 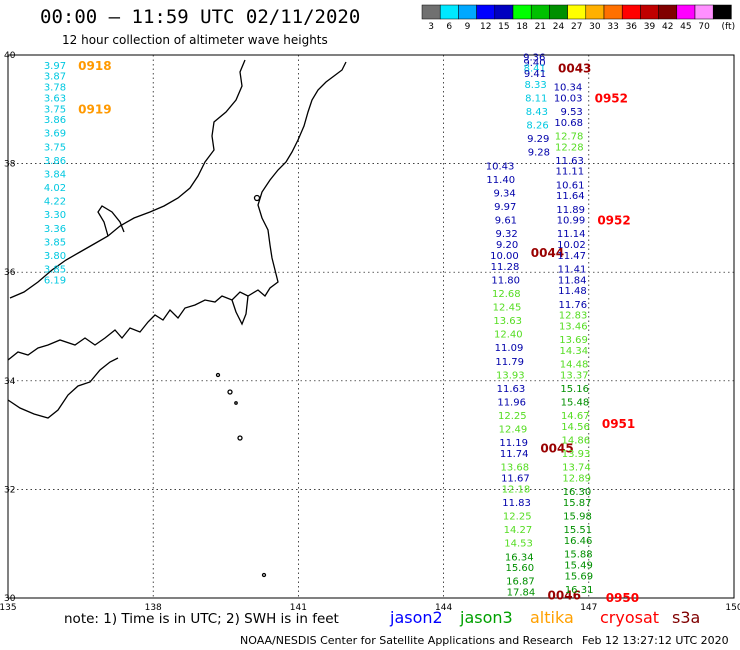 What do you see at coordinates (10, 273) in the screenshot?
I see `latitude-label: 36` at bounding box center [10, 273].